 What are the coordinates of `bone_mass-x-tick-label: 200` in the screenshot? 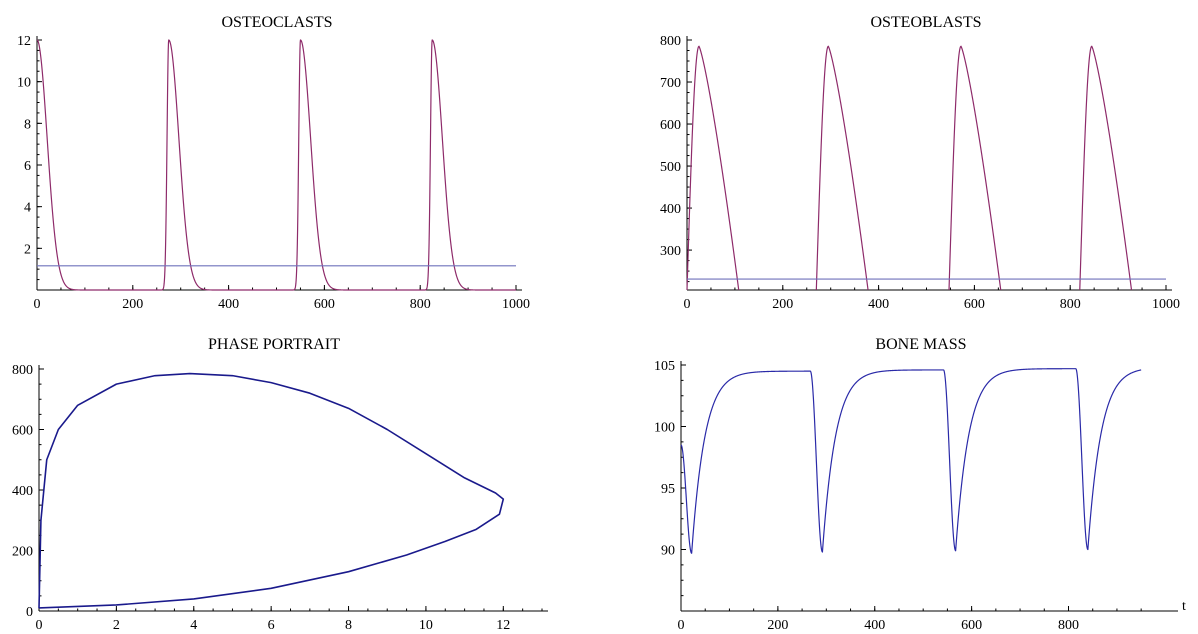 It's located at (777, 625).